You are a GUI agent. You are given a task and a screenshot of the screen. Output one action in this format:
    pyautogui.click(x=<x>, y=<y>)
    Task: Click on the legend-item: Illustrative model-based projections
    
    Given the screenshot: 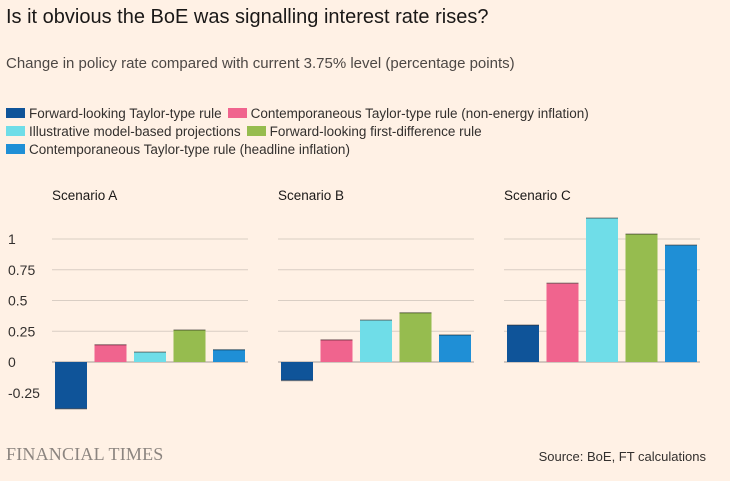 What is the action you would take?
    pyautogui.click(x=123, y=131)
    